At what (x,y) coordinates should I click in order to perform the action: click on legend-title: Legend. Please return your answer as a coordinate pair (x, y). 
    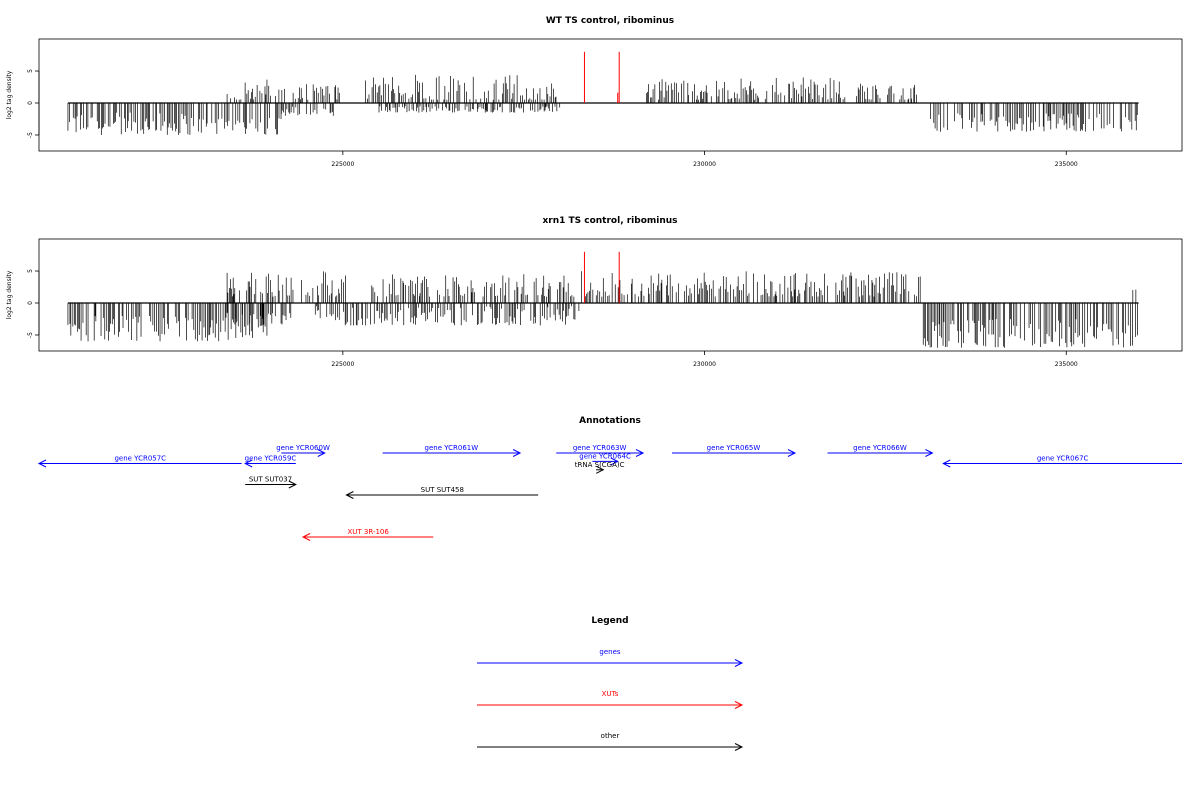
    Looking at the image, I should click on (609, 621).